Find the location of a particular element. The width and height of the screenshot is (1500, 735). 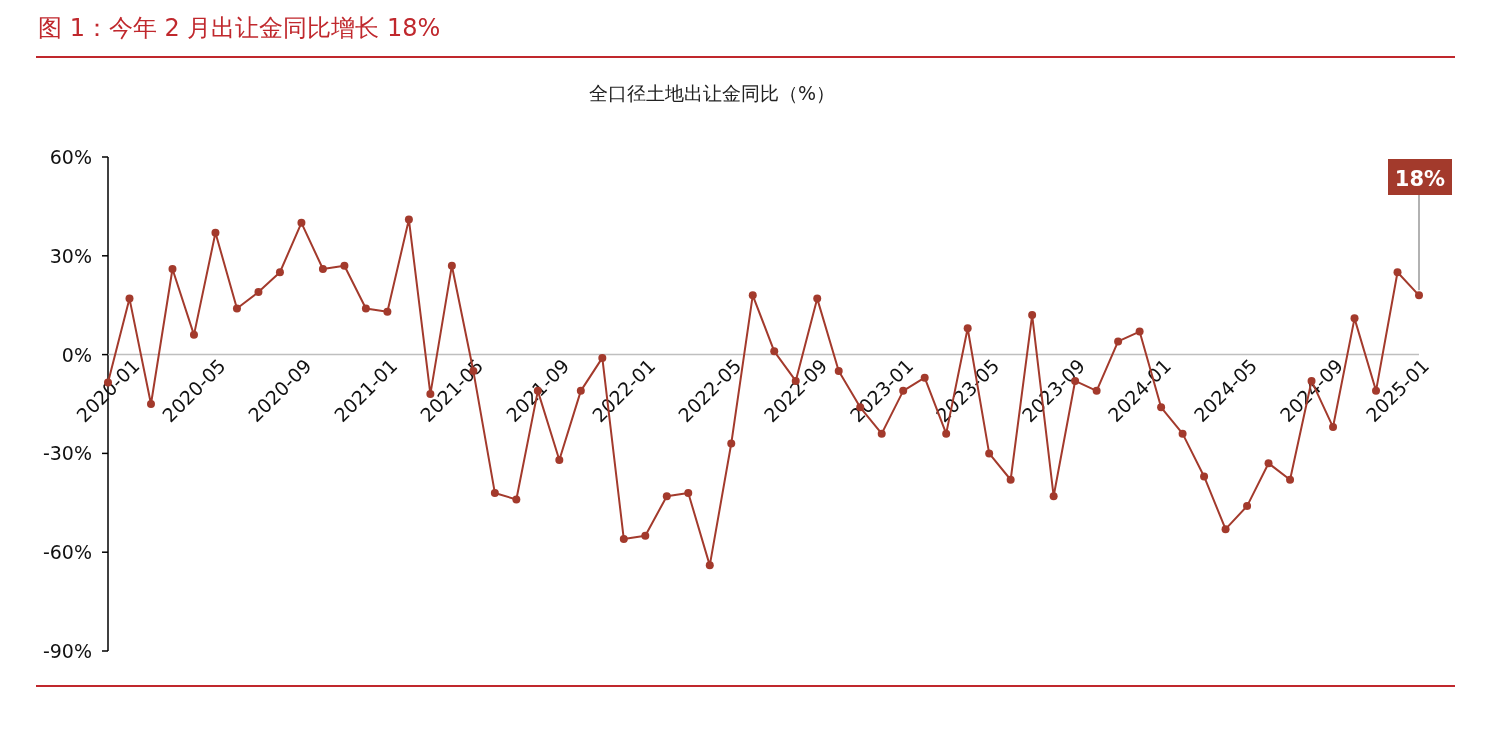

y-tick-label: 0% is located at coordinates (76, 354).